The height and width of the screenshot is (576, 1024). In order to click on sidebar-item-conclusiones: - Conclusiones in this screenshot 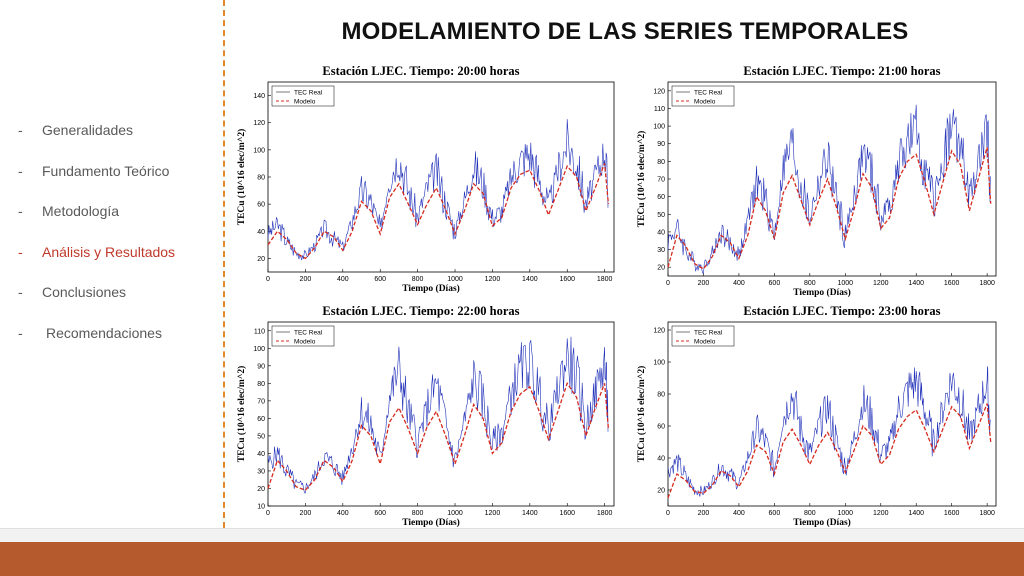, I will do `click(118, 292)`.